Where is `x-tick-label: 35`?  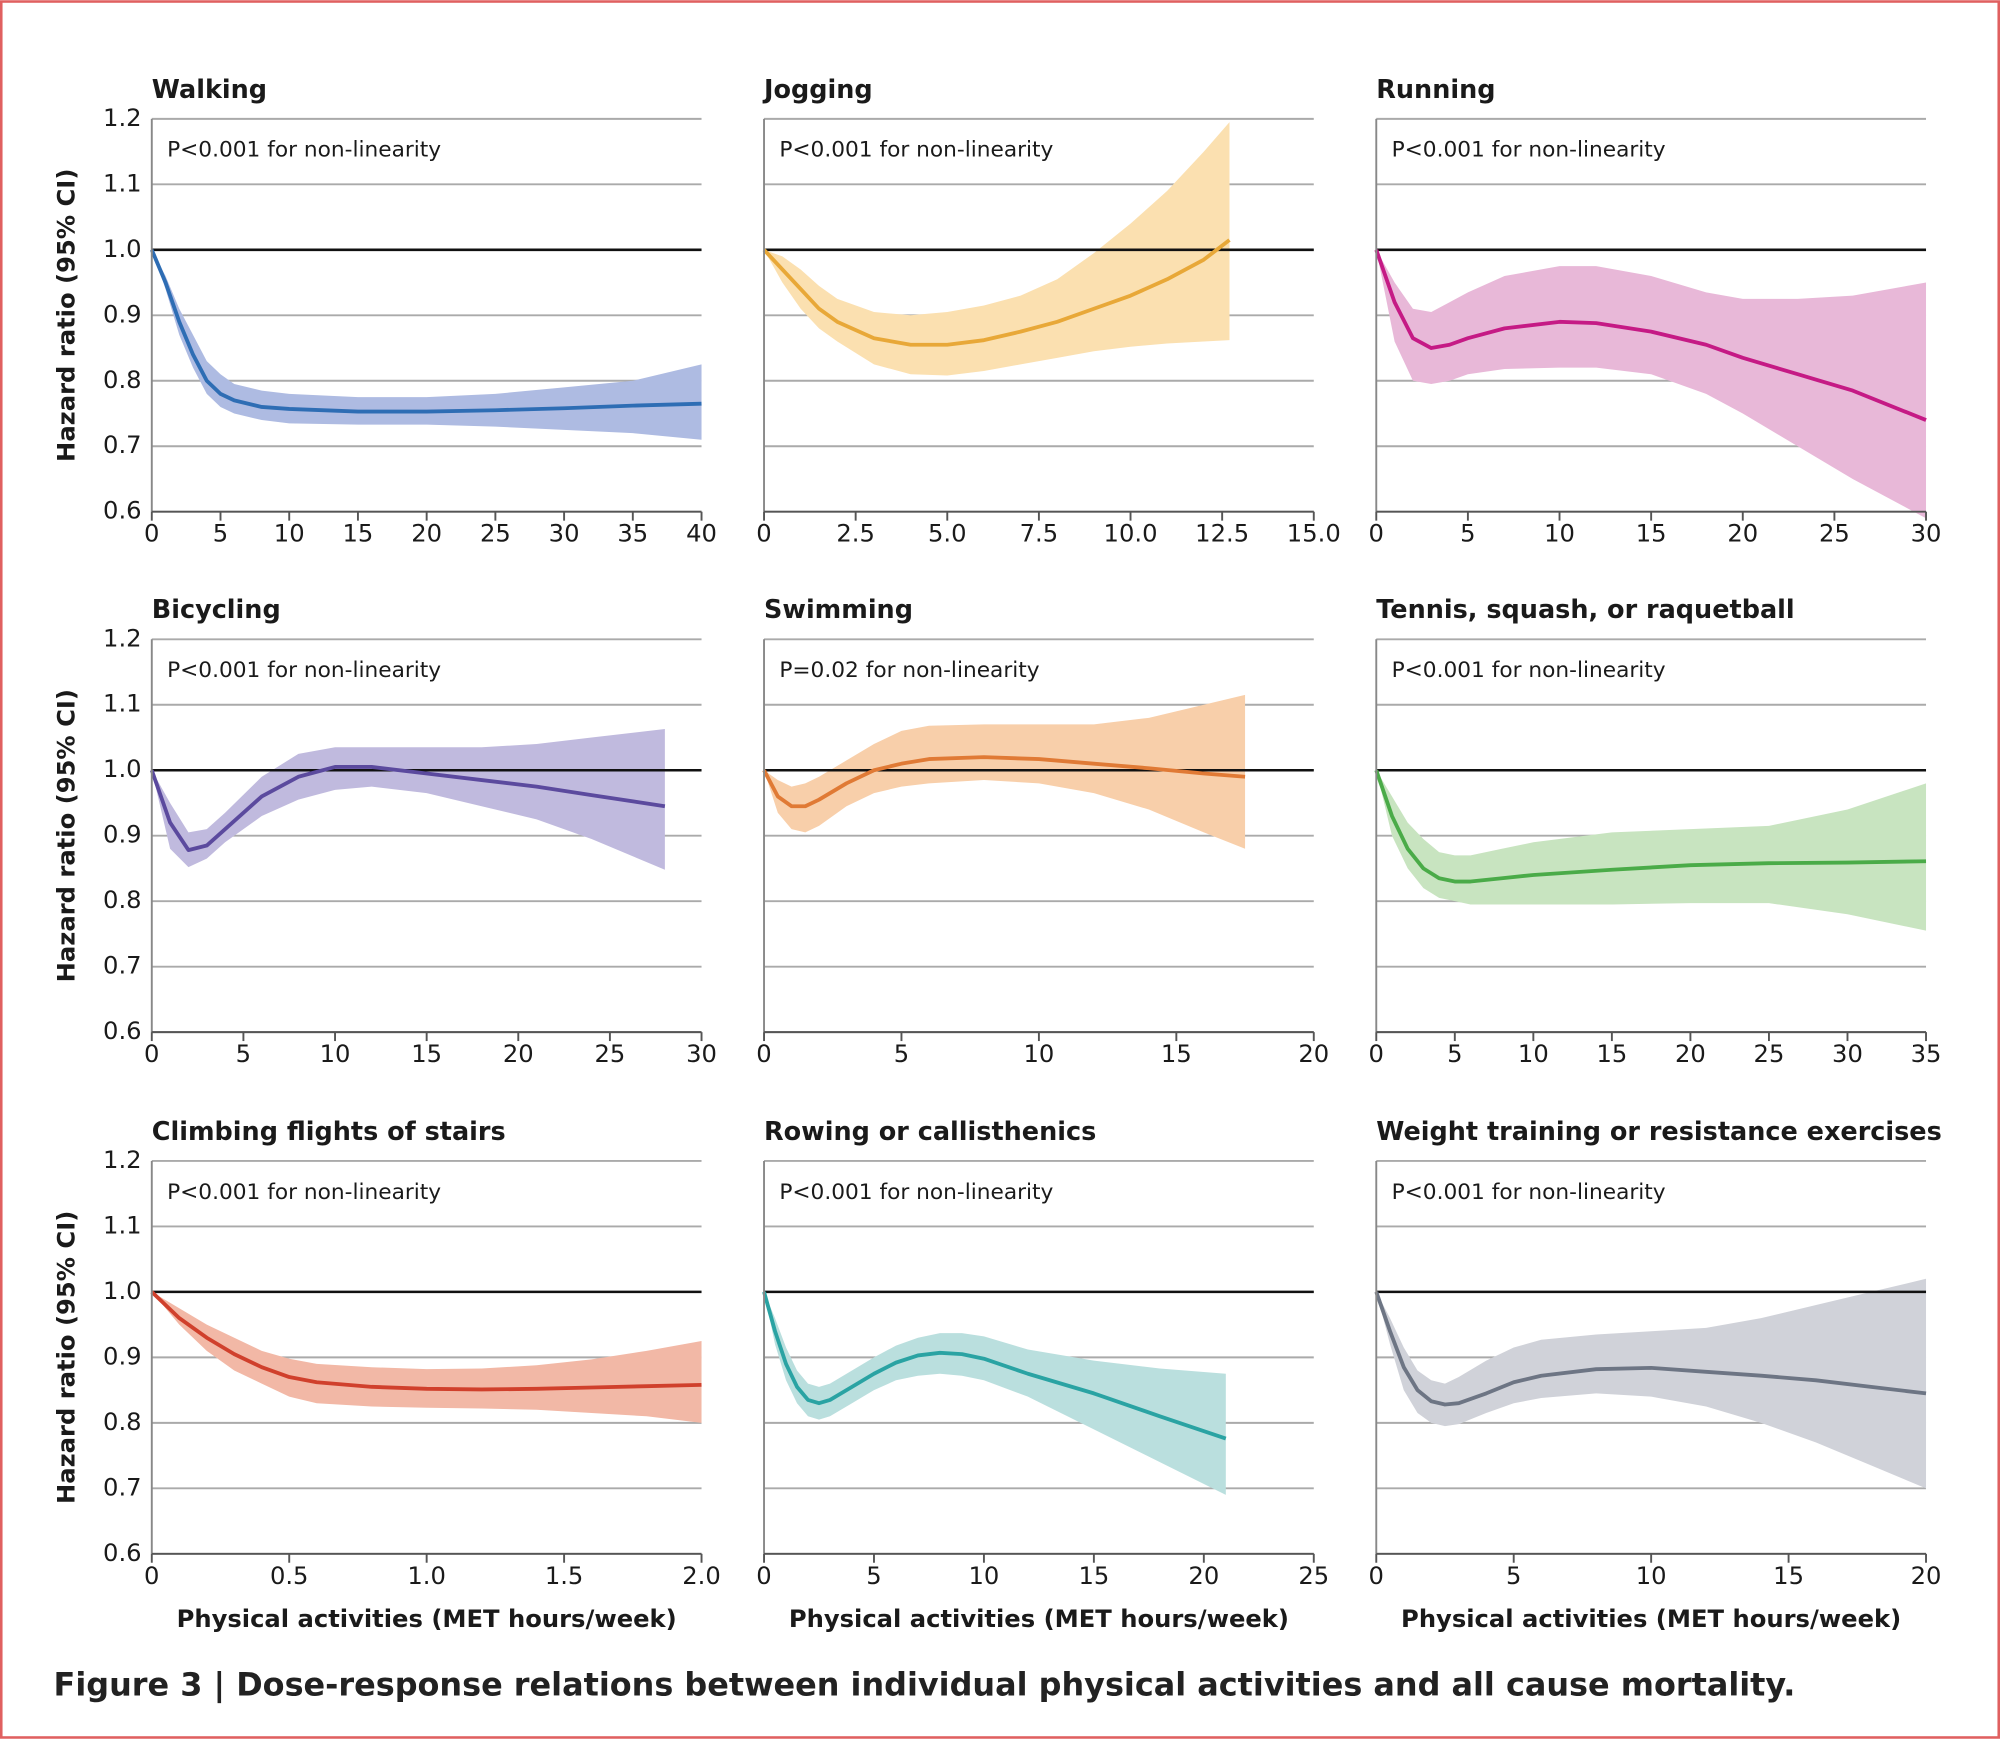
x-tick-label: 35 is located at coordinates (632, 534).